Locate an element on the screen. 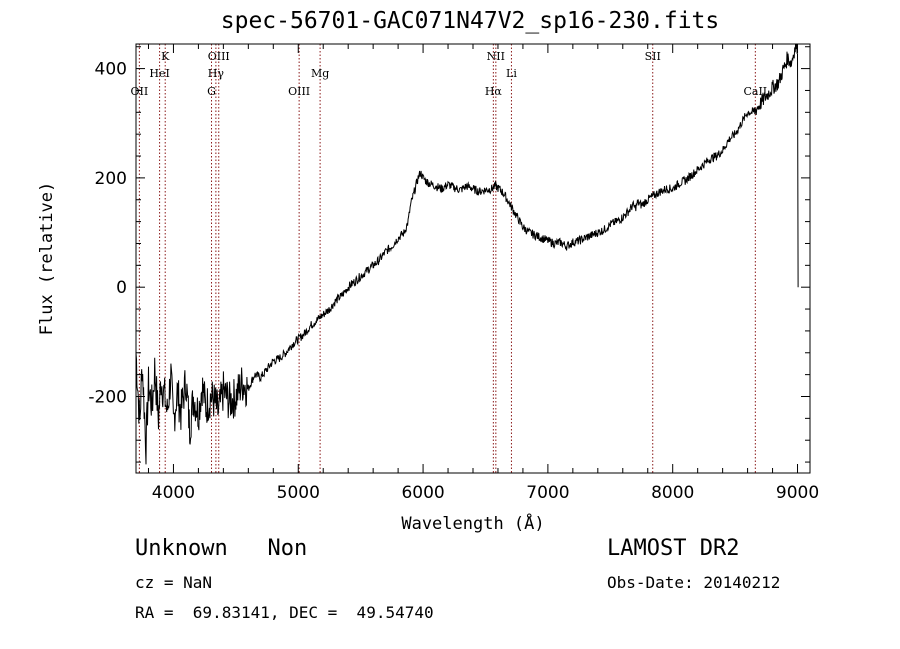 The width and height of the screenshot is (900, 649). y-axis-label: Flux (relative) is located at coordinates (47, 259).